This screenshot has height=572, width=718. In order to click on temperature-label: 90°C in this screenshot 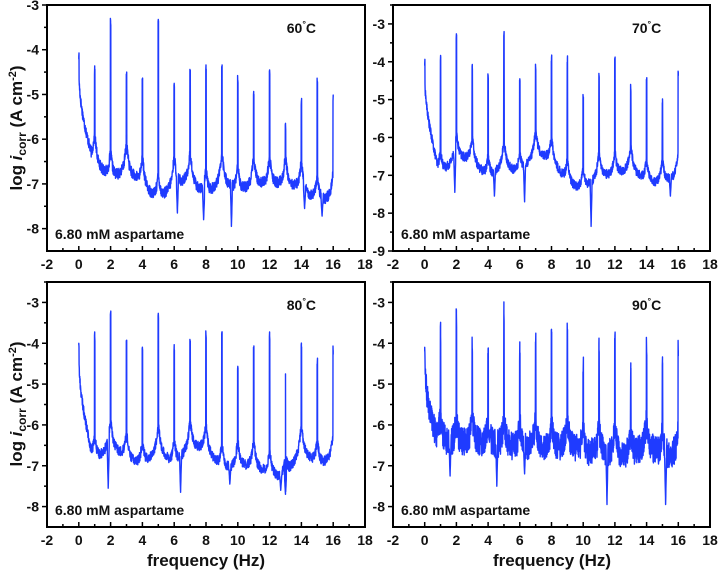, I will do `click(646, 304)`.